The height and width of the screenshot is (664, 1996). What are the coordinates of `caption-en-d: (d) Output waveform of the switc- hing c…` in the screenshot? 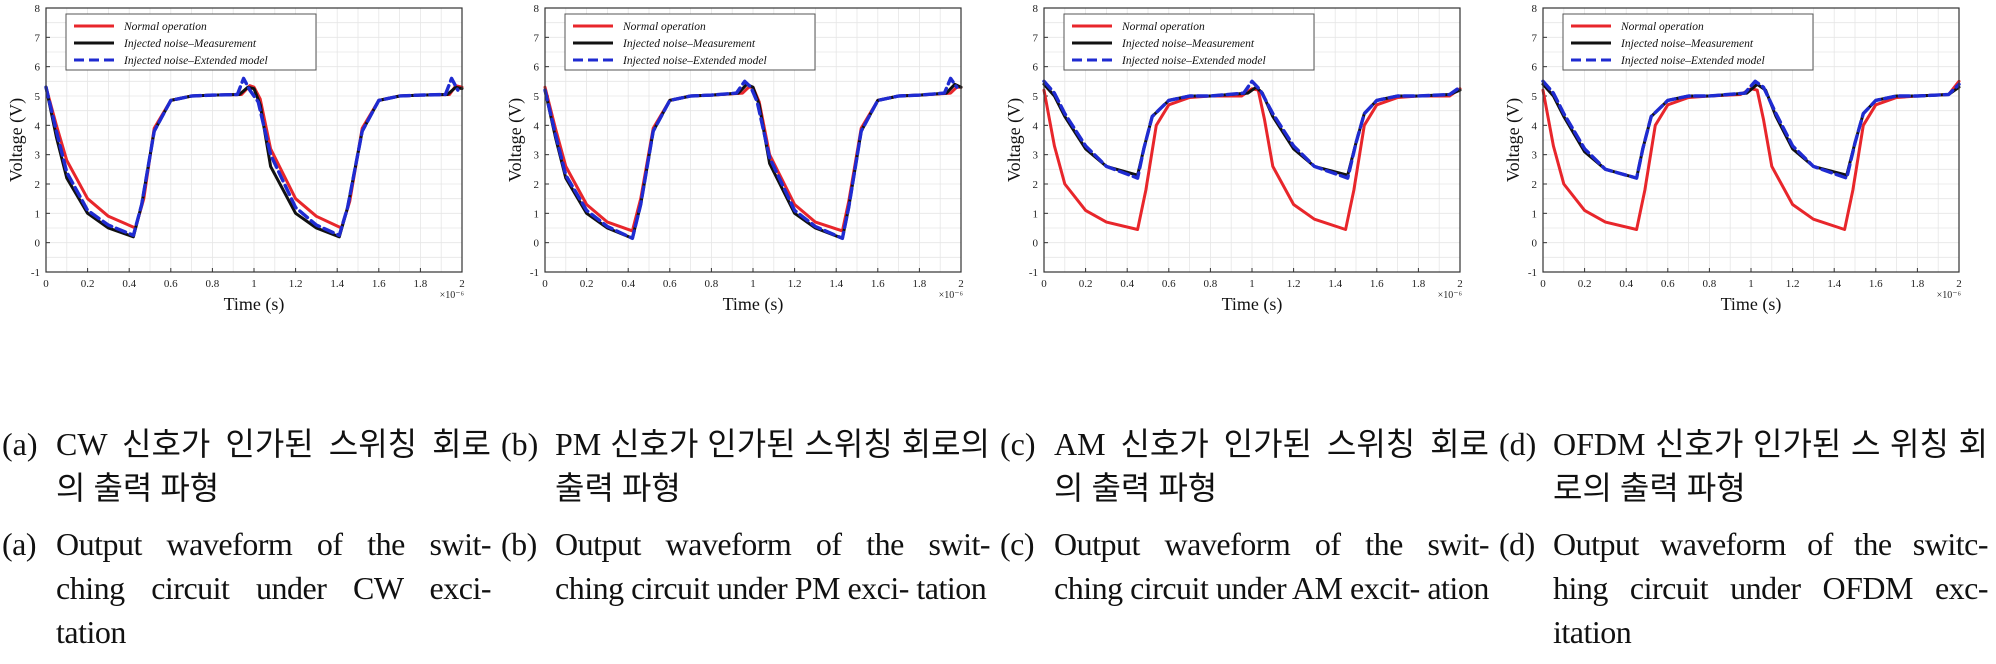 It's located at (1746, 592).